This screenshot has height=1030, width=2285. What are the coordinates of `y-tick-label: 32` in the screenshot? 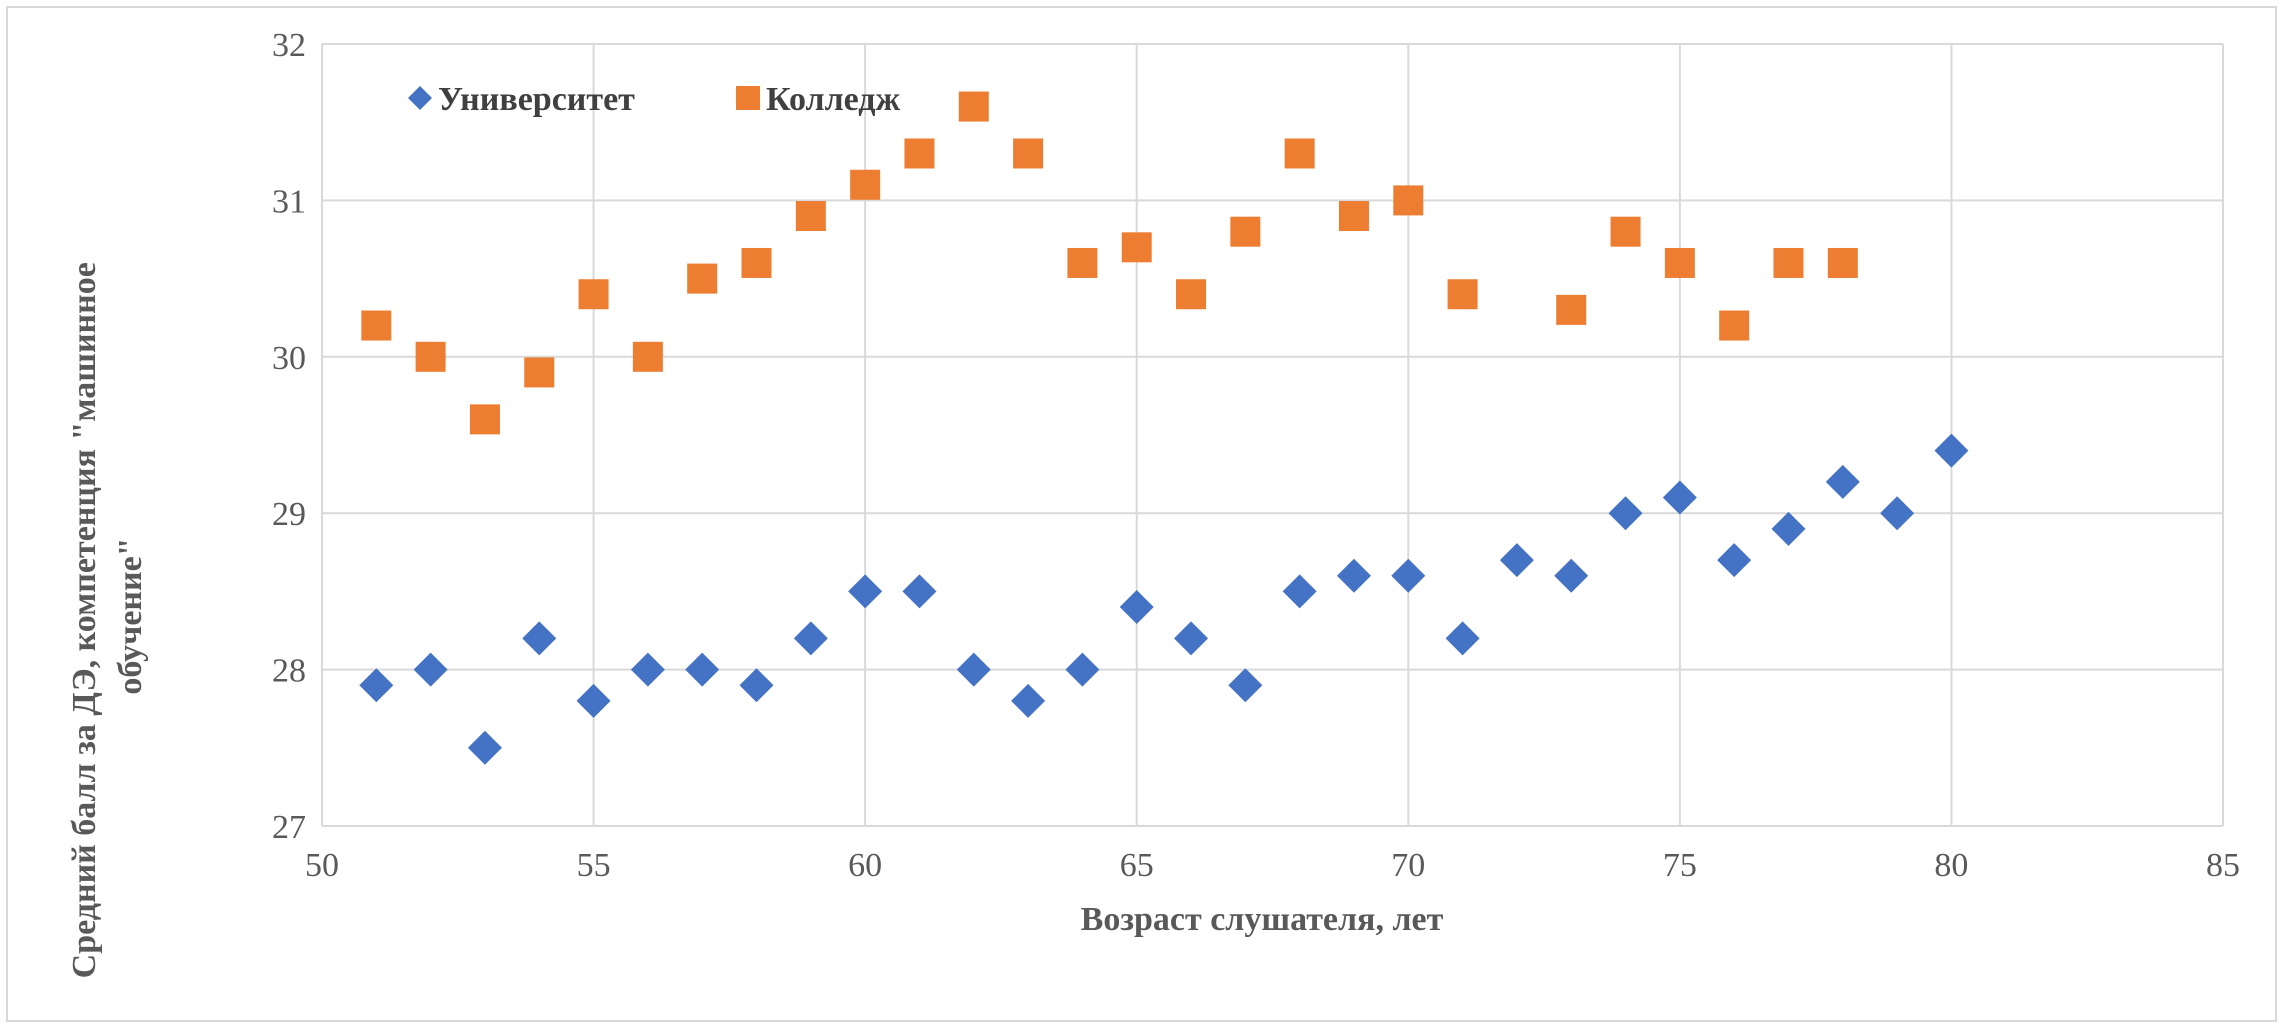 It's located at (289, 45).